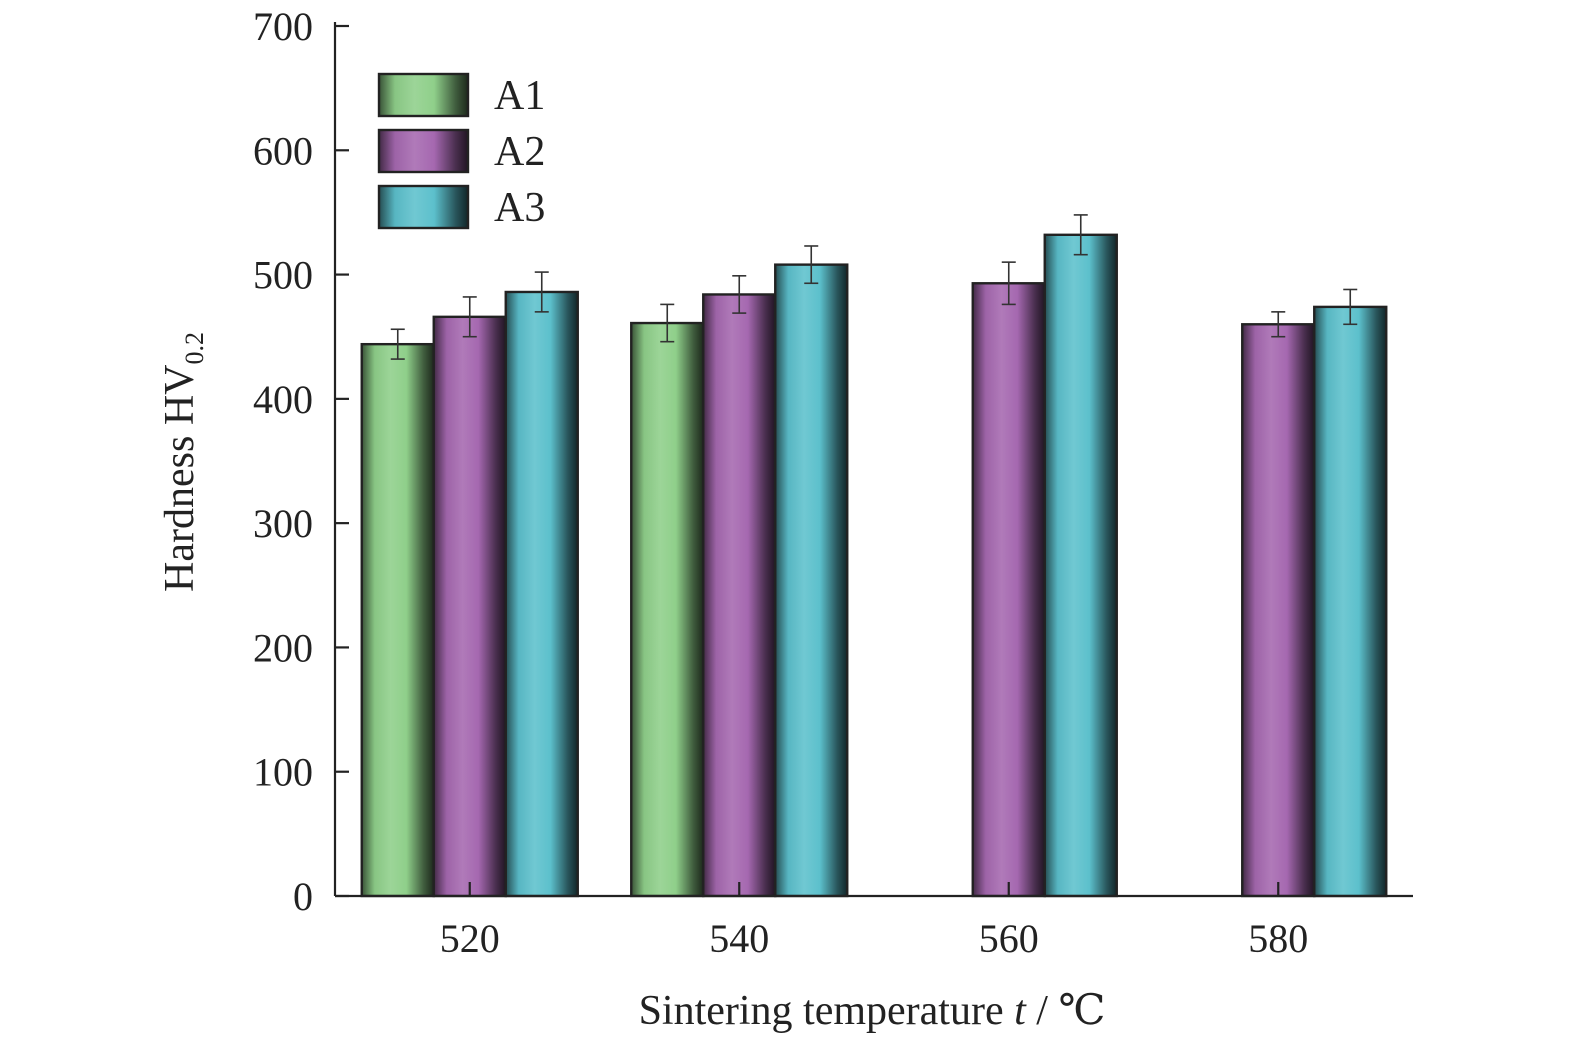 The image size is (1575, 1044). Describe the element at coordinates (283, 523) in the screenshot. I see `y-tick-label-300: 300` at that location.